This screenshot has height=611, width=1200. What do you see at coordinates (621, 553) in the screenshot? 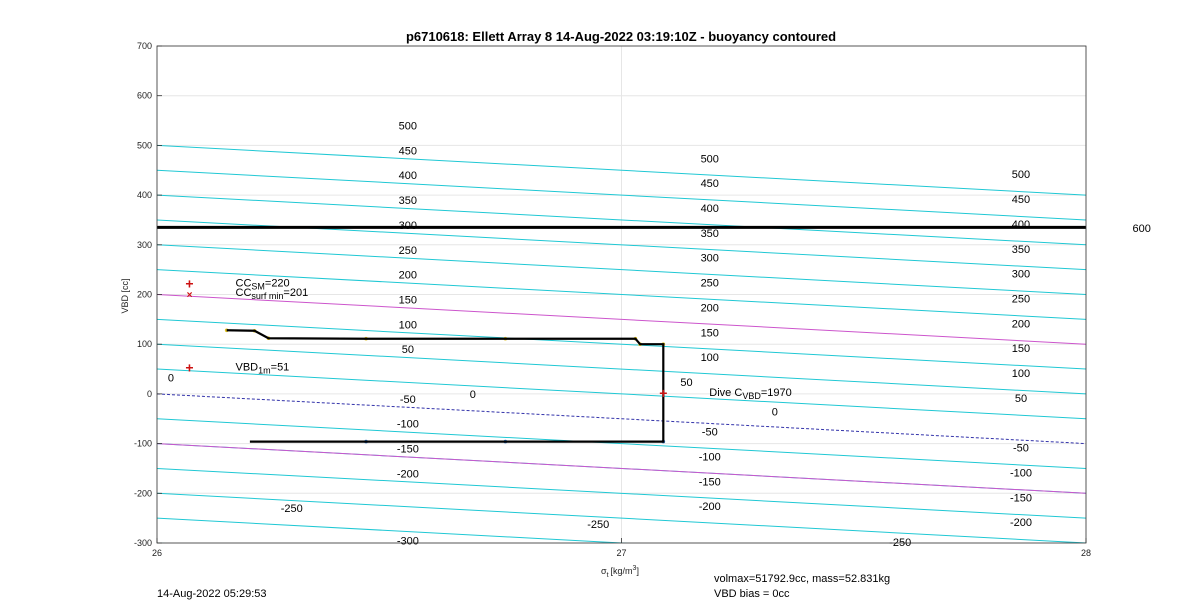
I see `x-tick-label: 27` at bounding box center [621, 553].